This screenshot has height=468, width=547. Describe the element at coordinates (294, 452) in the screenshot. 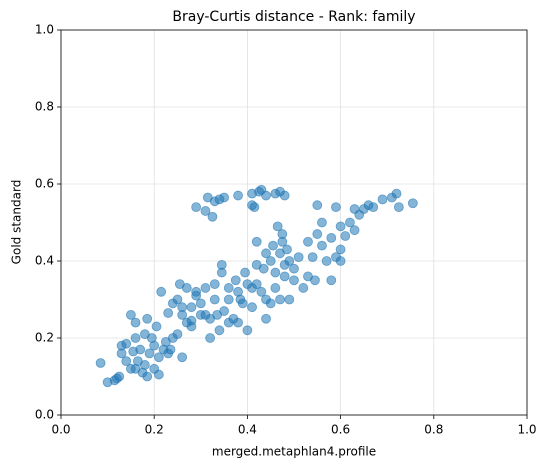

I see `x-axis-label: merged.metaphlan4.profile` at that location.